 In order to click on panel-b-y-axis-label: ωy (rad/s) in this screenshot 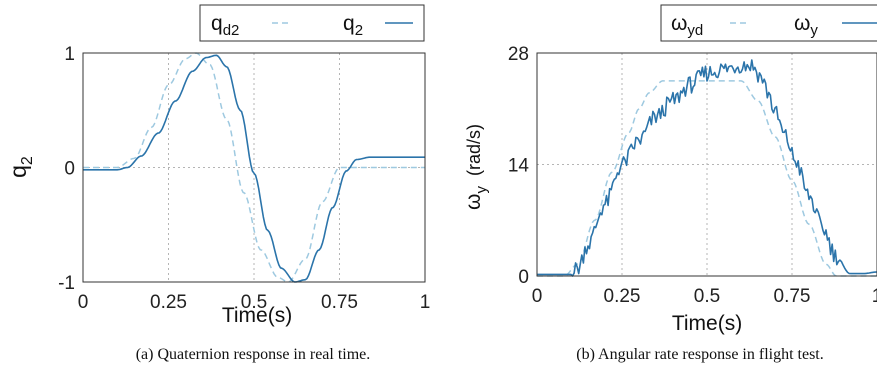, I will do `click(476, 167)`.